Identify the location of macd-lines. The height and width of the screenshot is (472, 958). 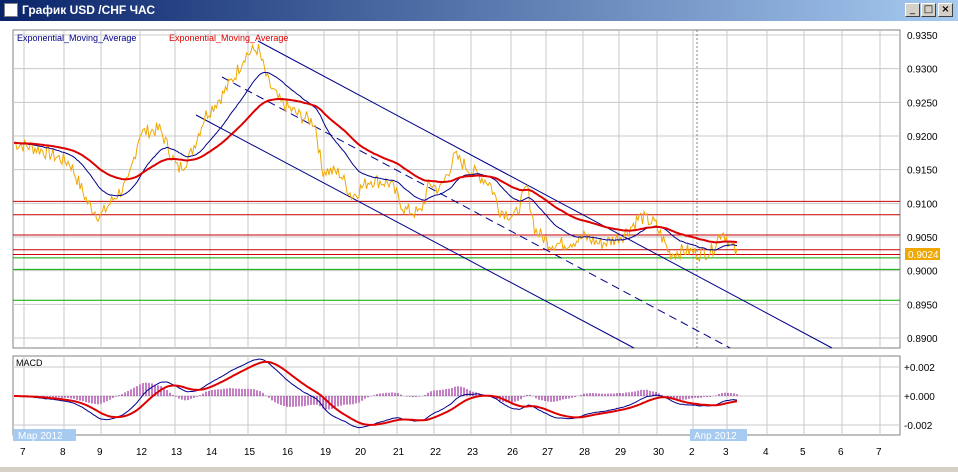
(376, 393).